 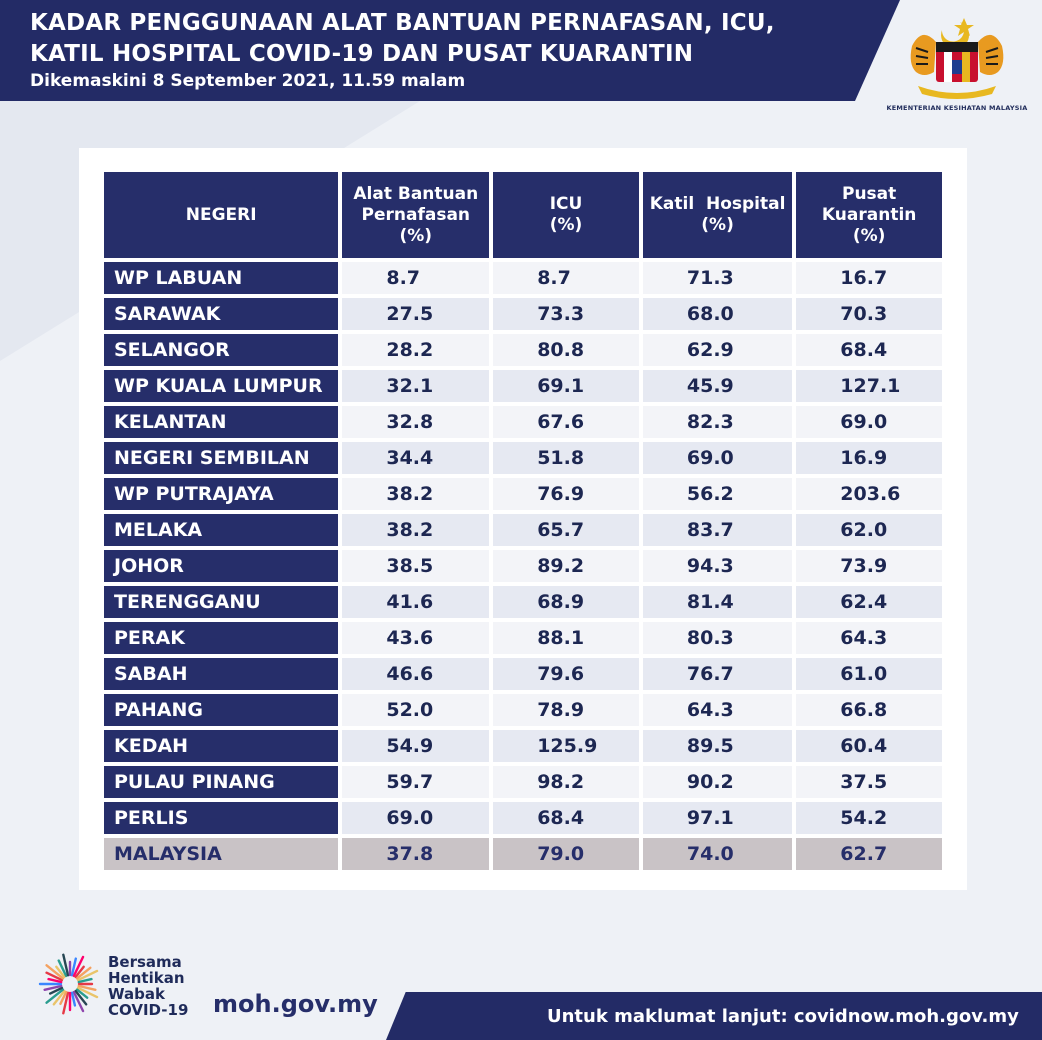 I want to click on hospital-cell: 90.2, so click(x=717, y=782).